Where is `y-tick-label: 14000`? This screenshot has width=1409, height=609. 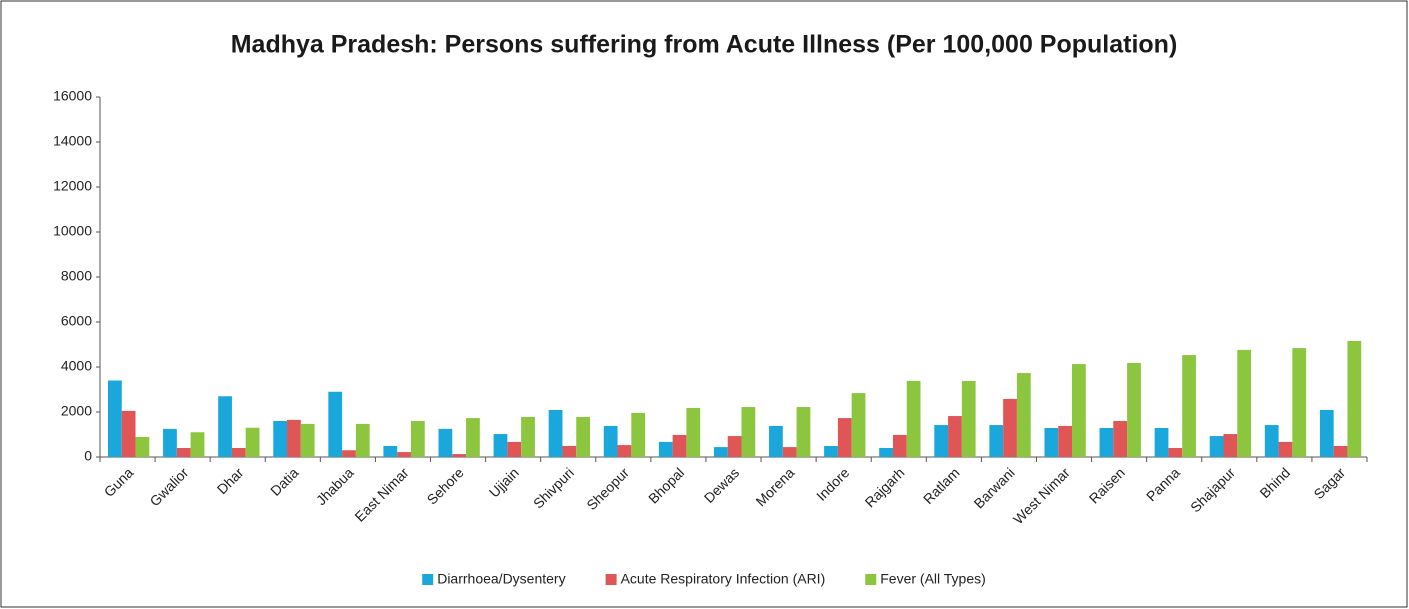
y-tick-label: 14000 is located at coordinates (72, 141).